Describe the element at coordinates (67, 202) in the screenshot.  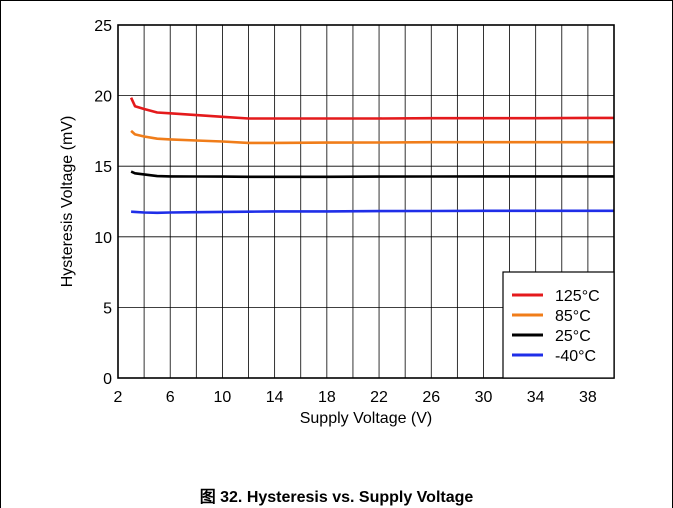
I see `y-axis-title: Hysteresis Voltage (mV)` at that location.